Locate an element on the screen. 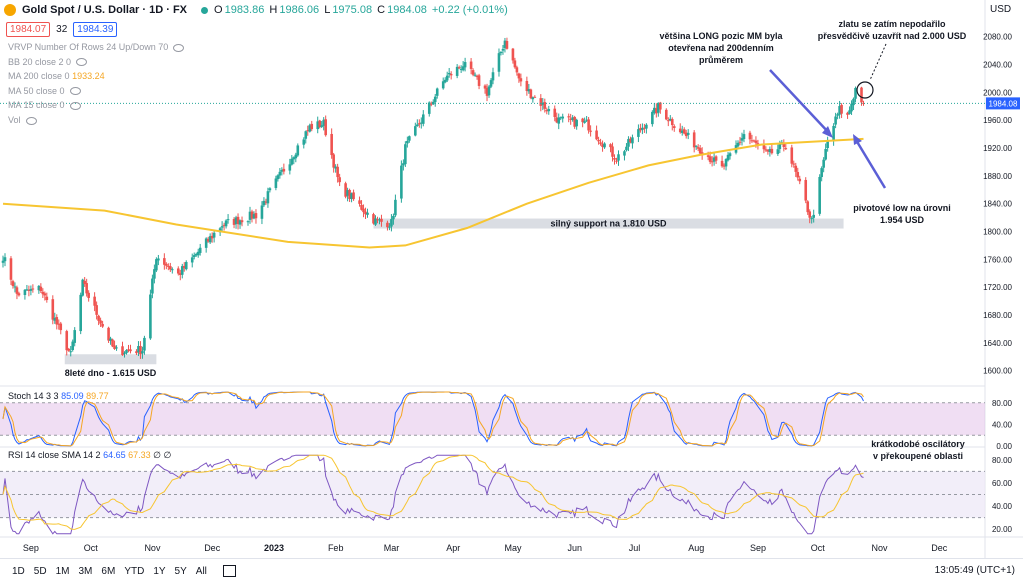 This screenshot has height=587, width=1023. price-tick-label: 1760.00 is located at coordinates (997, 259).